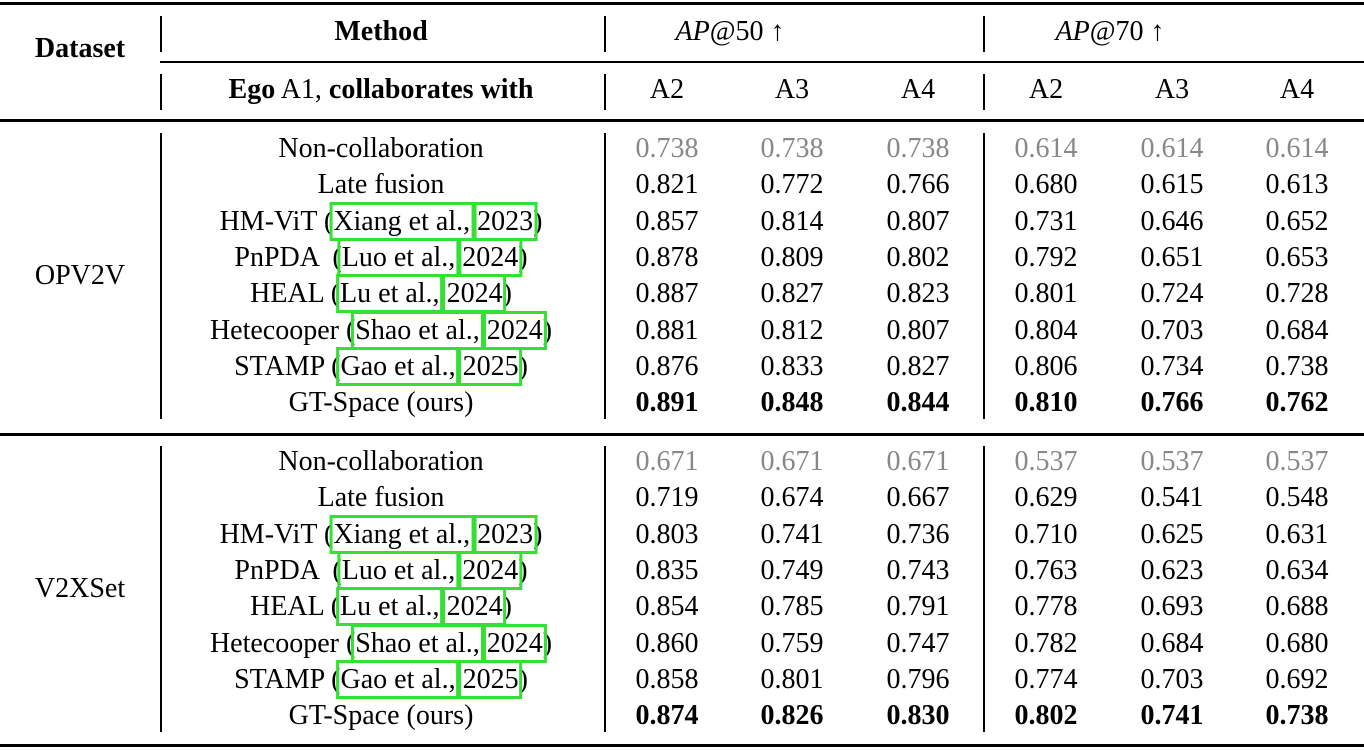  I want to click on value: 0.774, so click(1046, 679).